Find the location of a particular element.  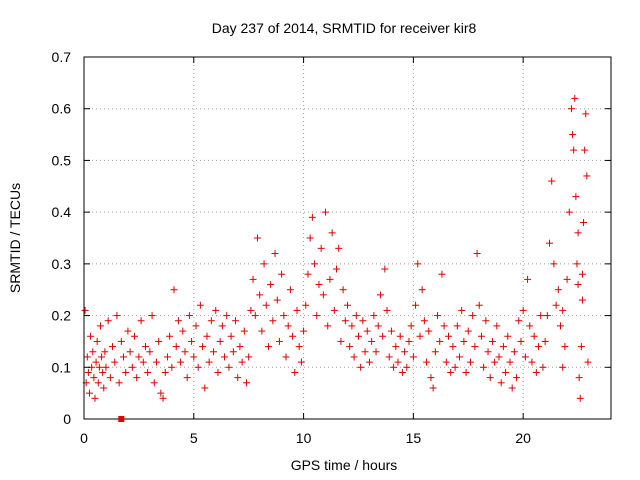

x-tick-label: 15 is located at coordinates (414, 438).